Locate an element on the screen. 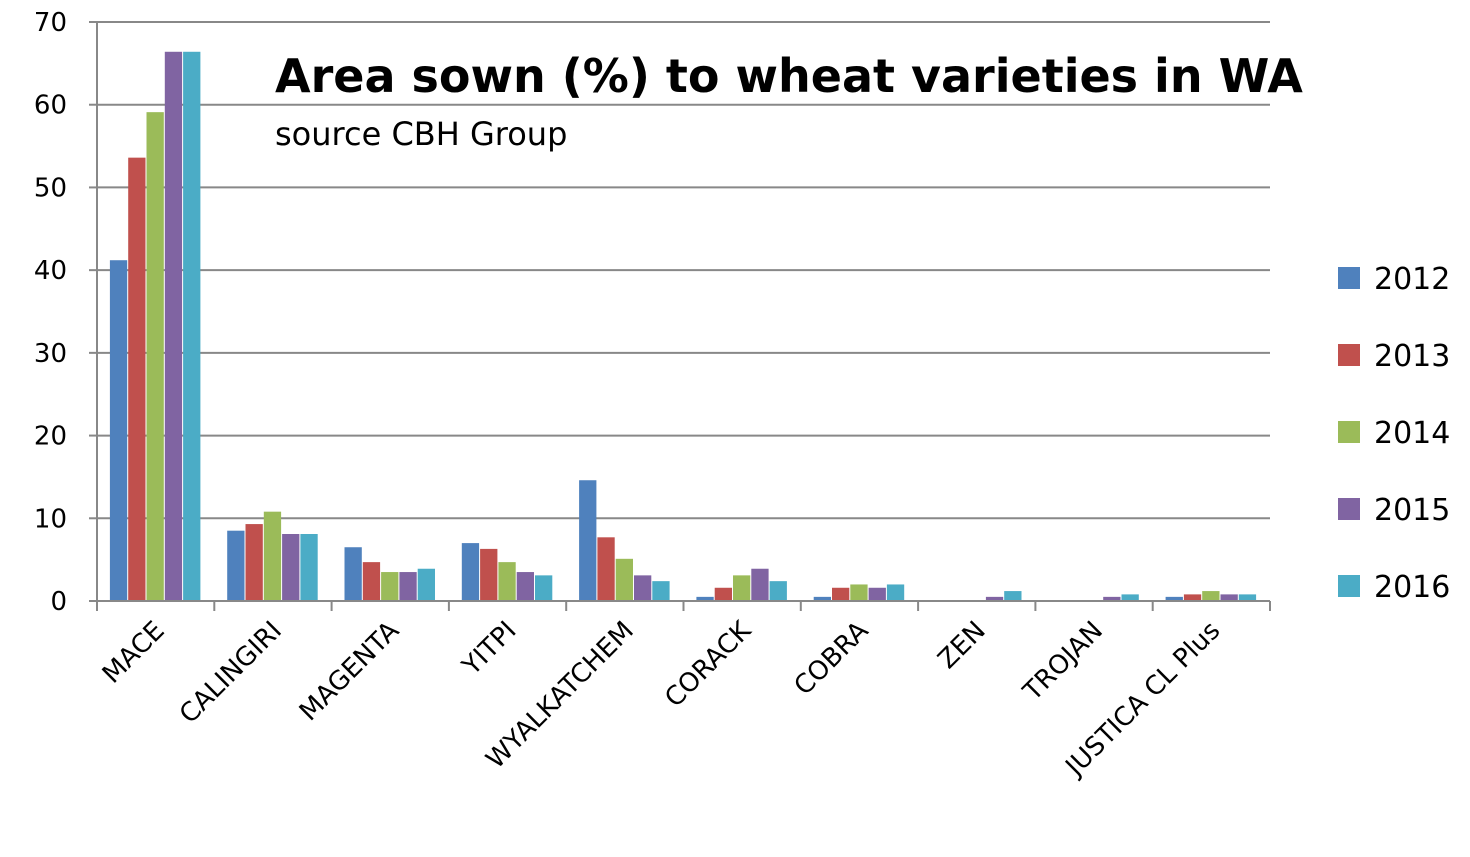 Image resolution: width=1470 pixels, height=857 pixels. x-tick-label: CALINGIRI is located at coordinates (231, 673).